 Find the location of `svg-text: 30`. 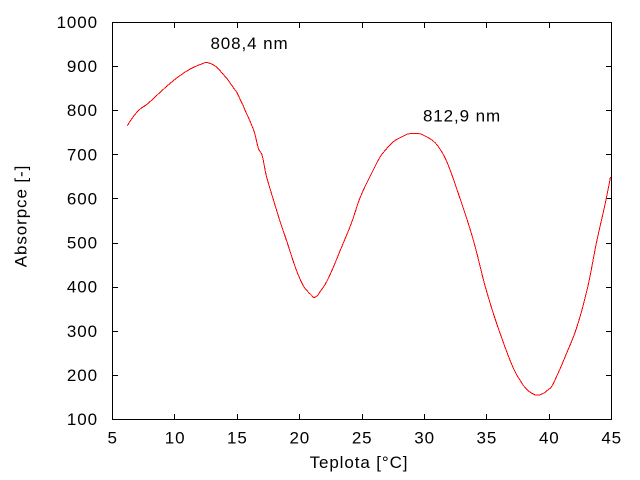

svg-text: 30 is located at coordinates (424, 438).